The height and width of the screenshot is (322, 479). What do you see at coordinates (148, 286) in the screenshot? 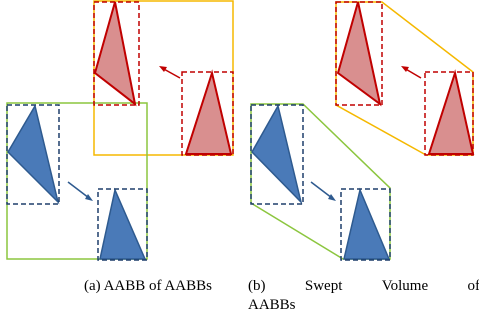
I see `caption-a: (a) AABB of AABBs` at bounding box center [148, 286].